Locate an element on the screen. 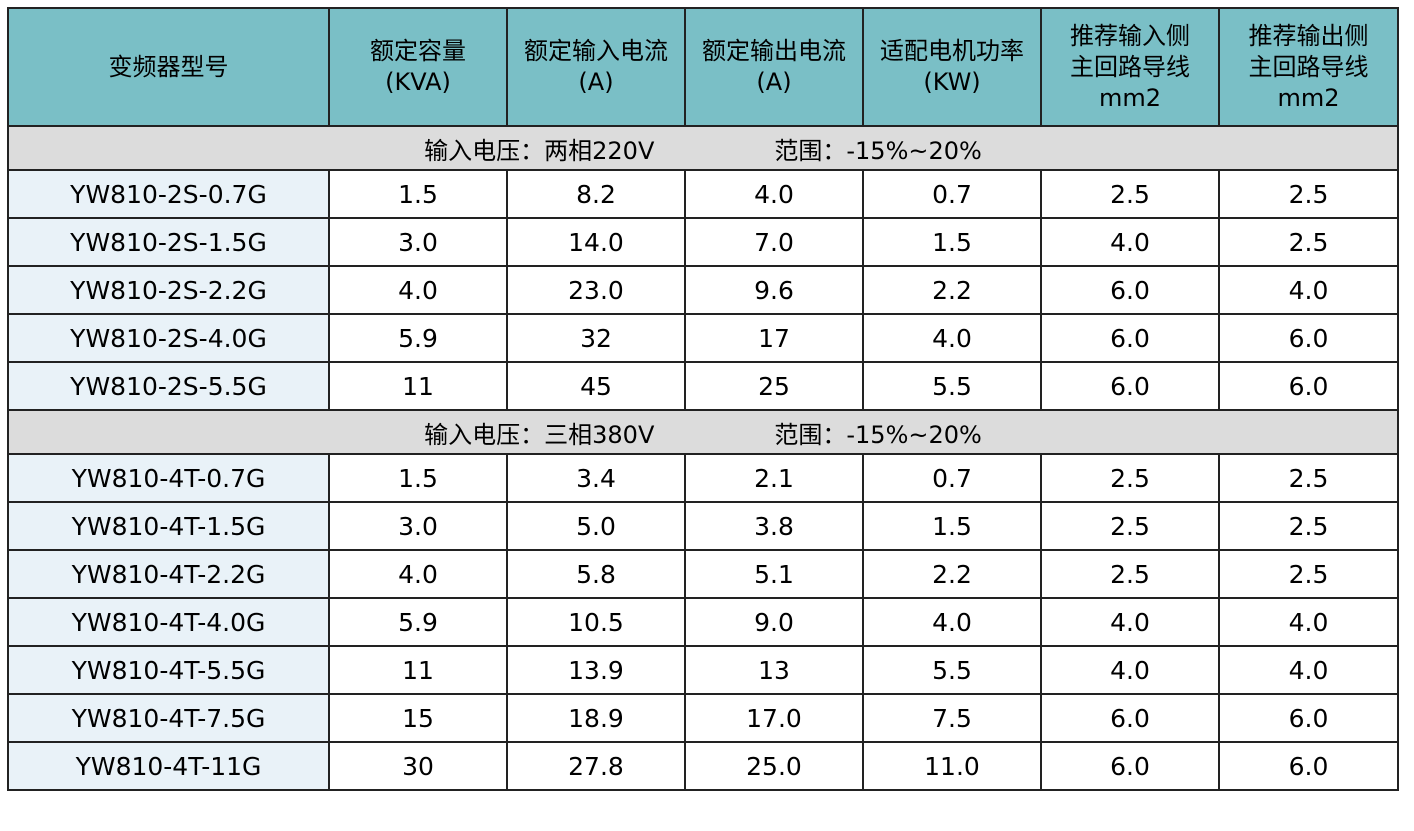  voltage-section-cell: 输入电压：三相380V 范围：-15%~20% is located at coordinates (703, 432).